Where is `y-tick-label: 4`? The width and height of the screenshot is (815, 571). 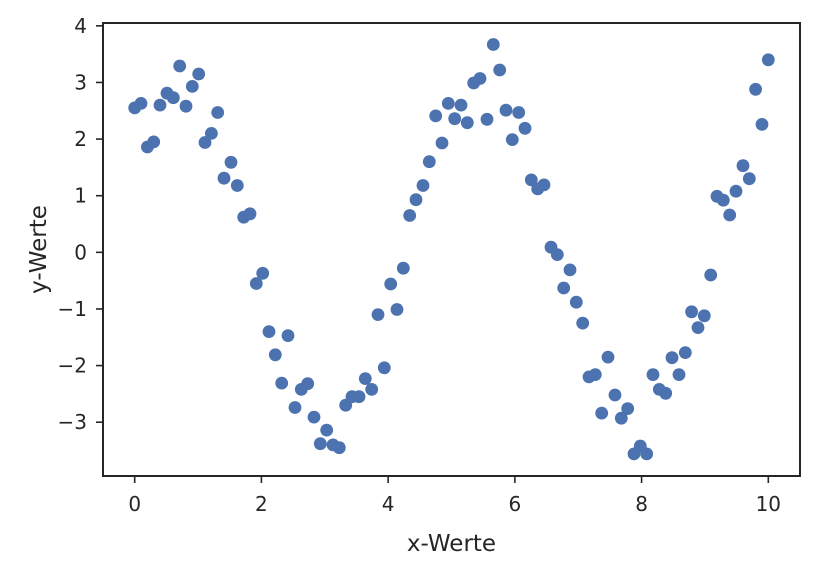 y-tick-label: 4 is located at coordinates (80, 26).